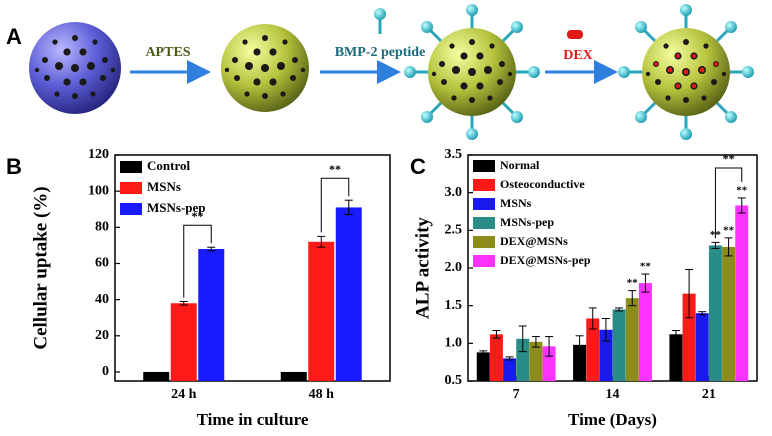 Image resolution: width=772 pixels, height=436 pixels. Describe the element at coordinates (102, 263) in the screenshot. I see `y-tick-label: 60` at that location.